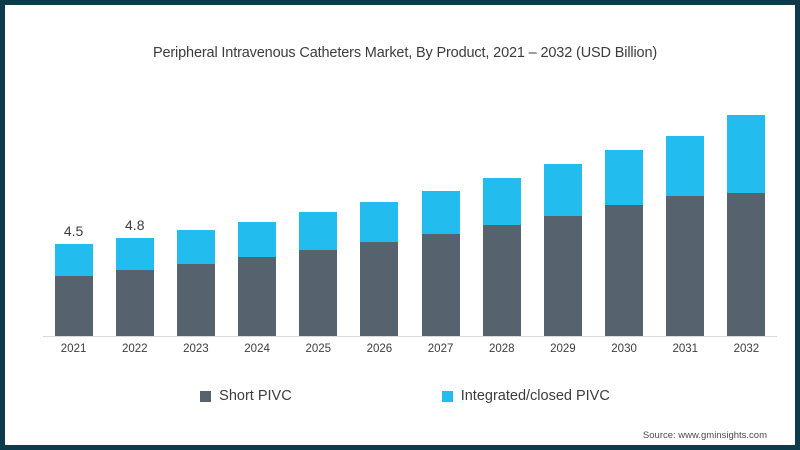  What do you see at coordinates (400, 396) in the screenshot?
I see `chart-legend: Short PIVC Integrated/closed PIVC` at bounding box center [400, 396].